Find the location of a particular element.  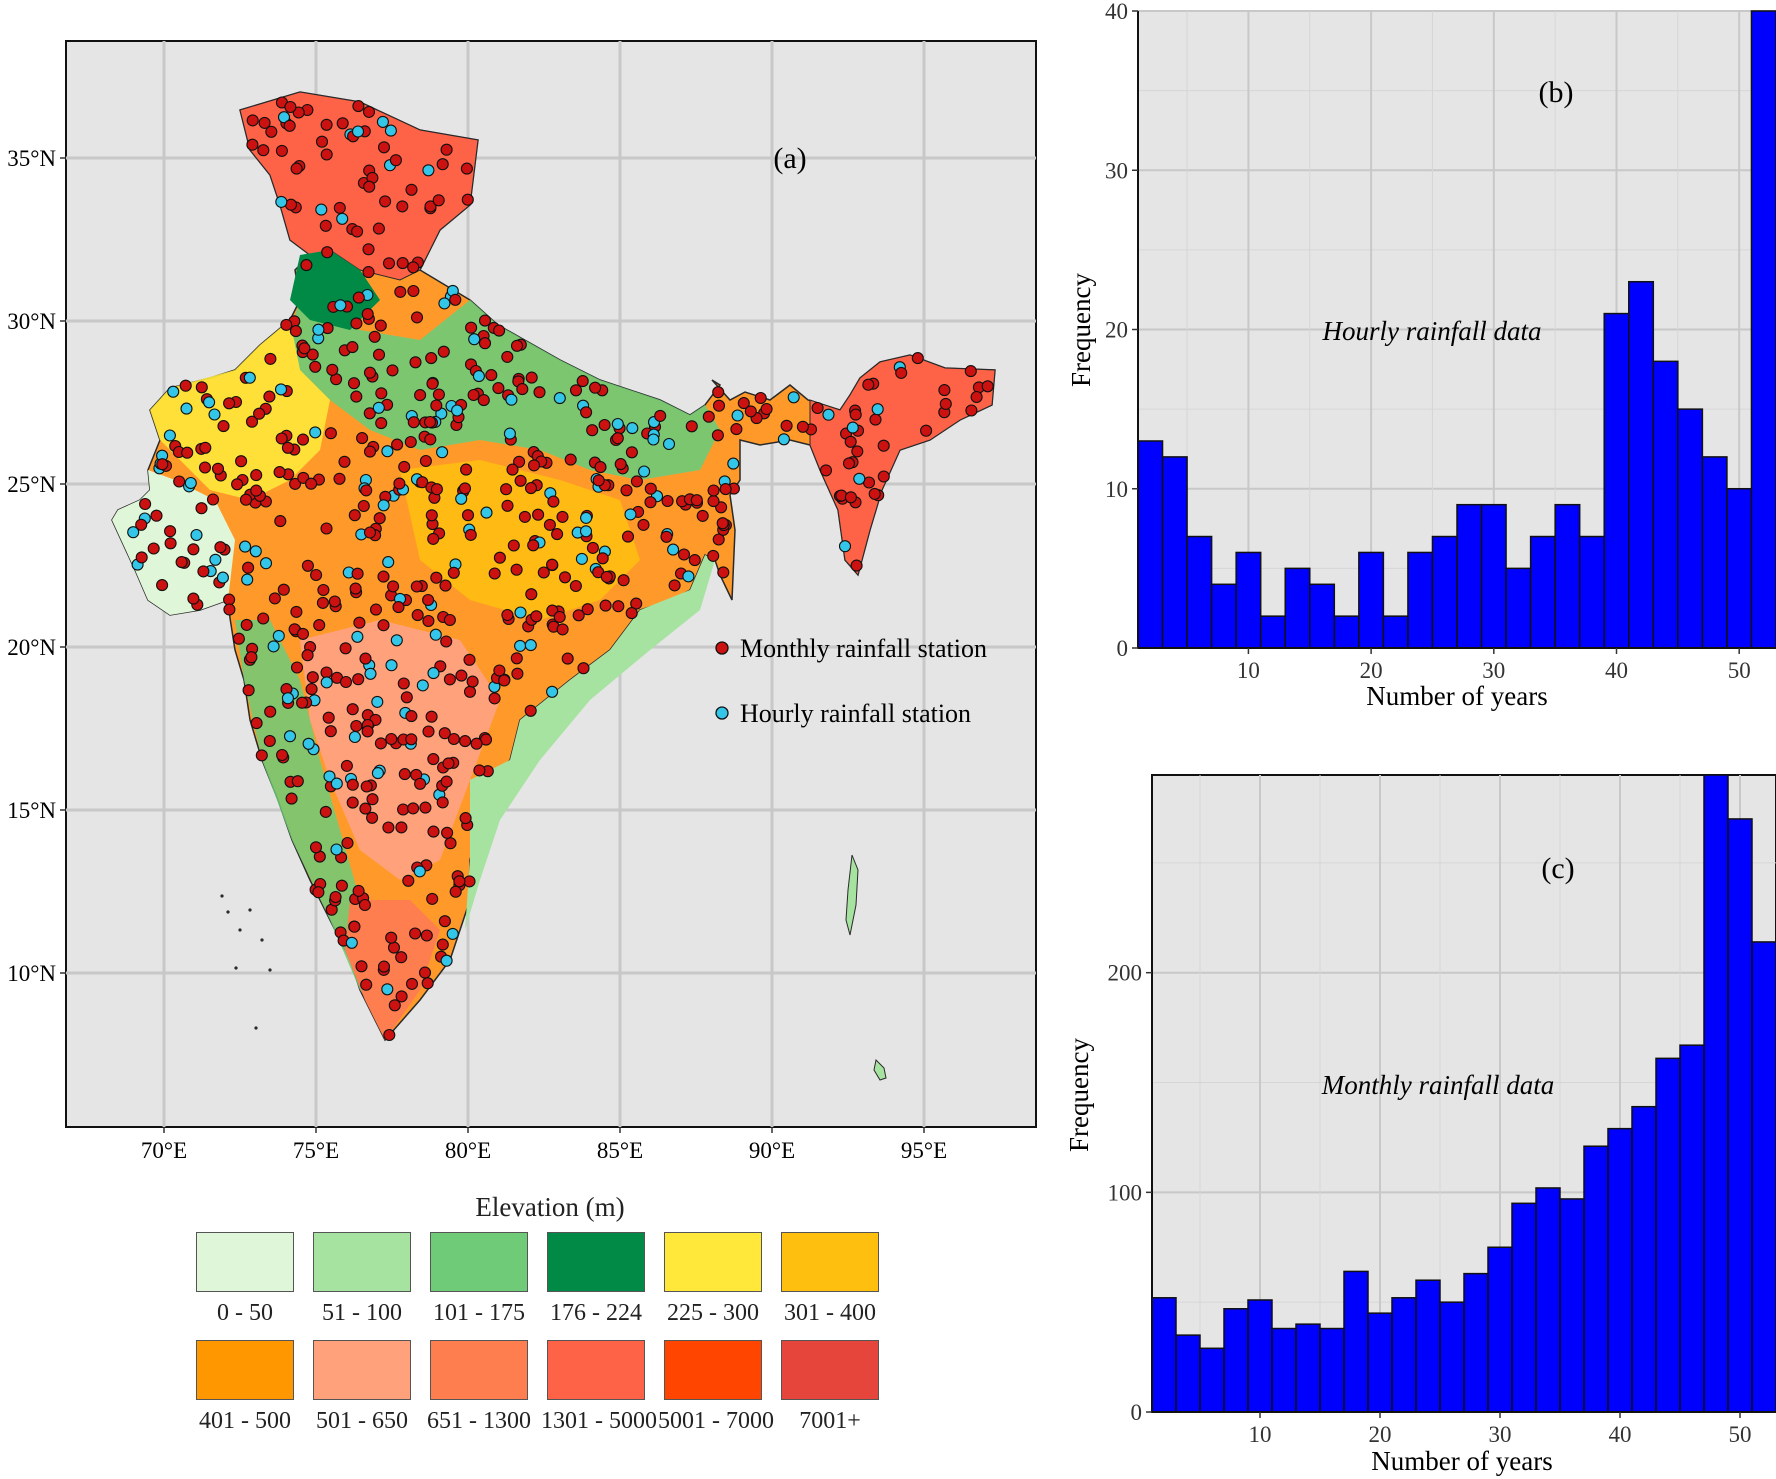

legend-label: 176 - 224 is located at coordinates (596, 1313).